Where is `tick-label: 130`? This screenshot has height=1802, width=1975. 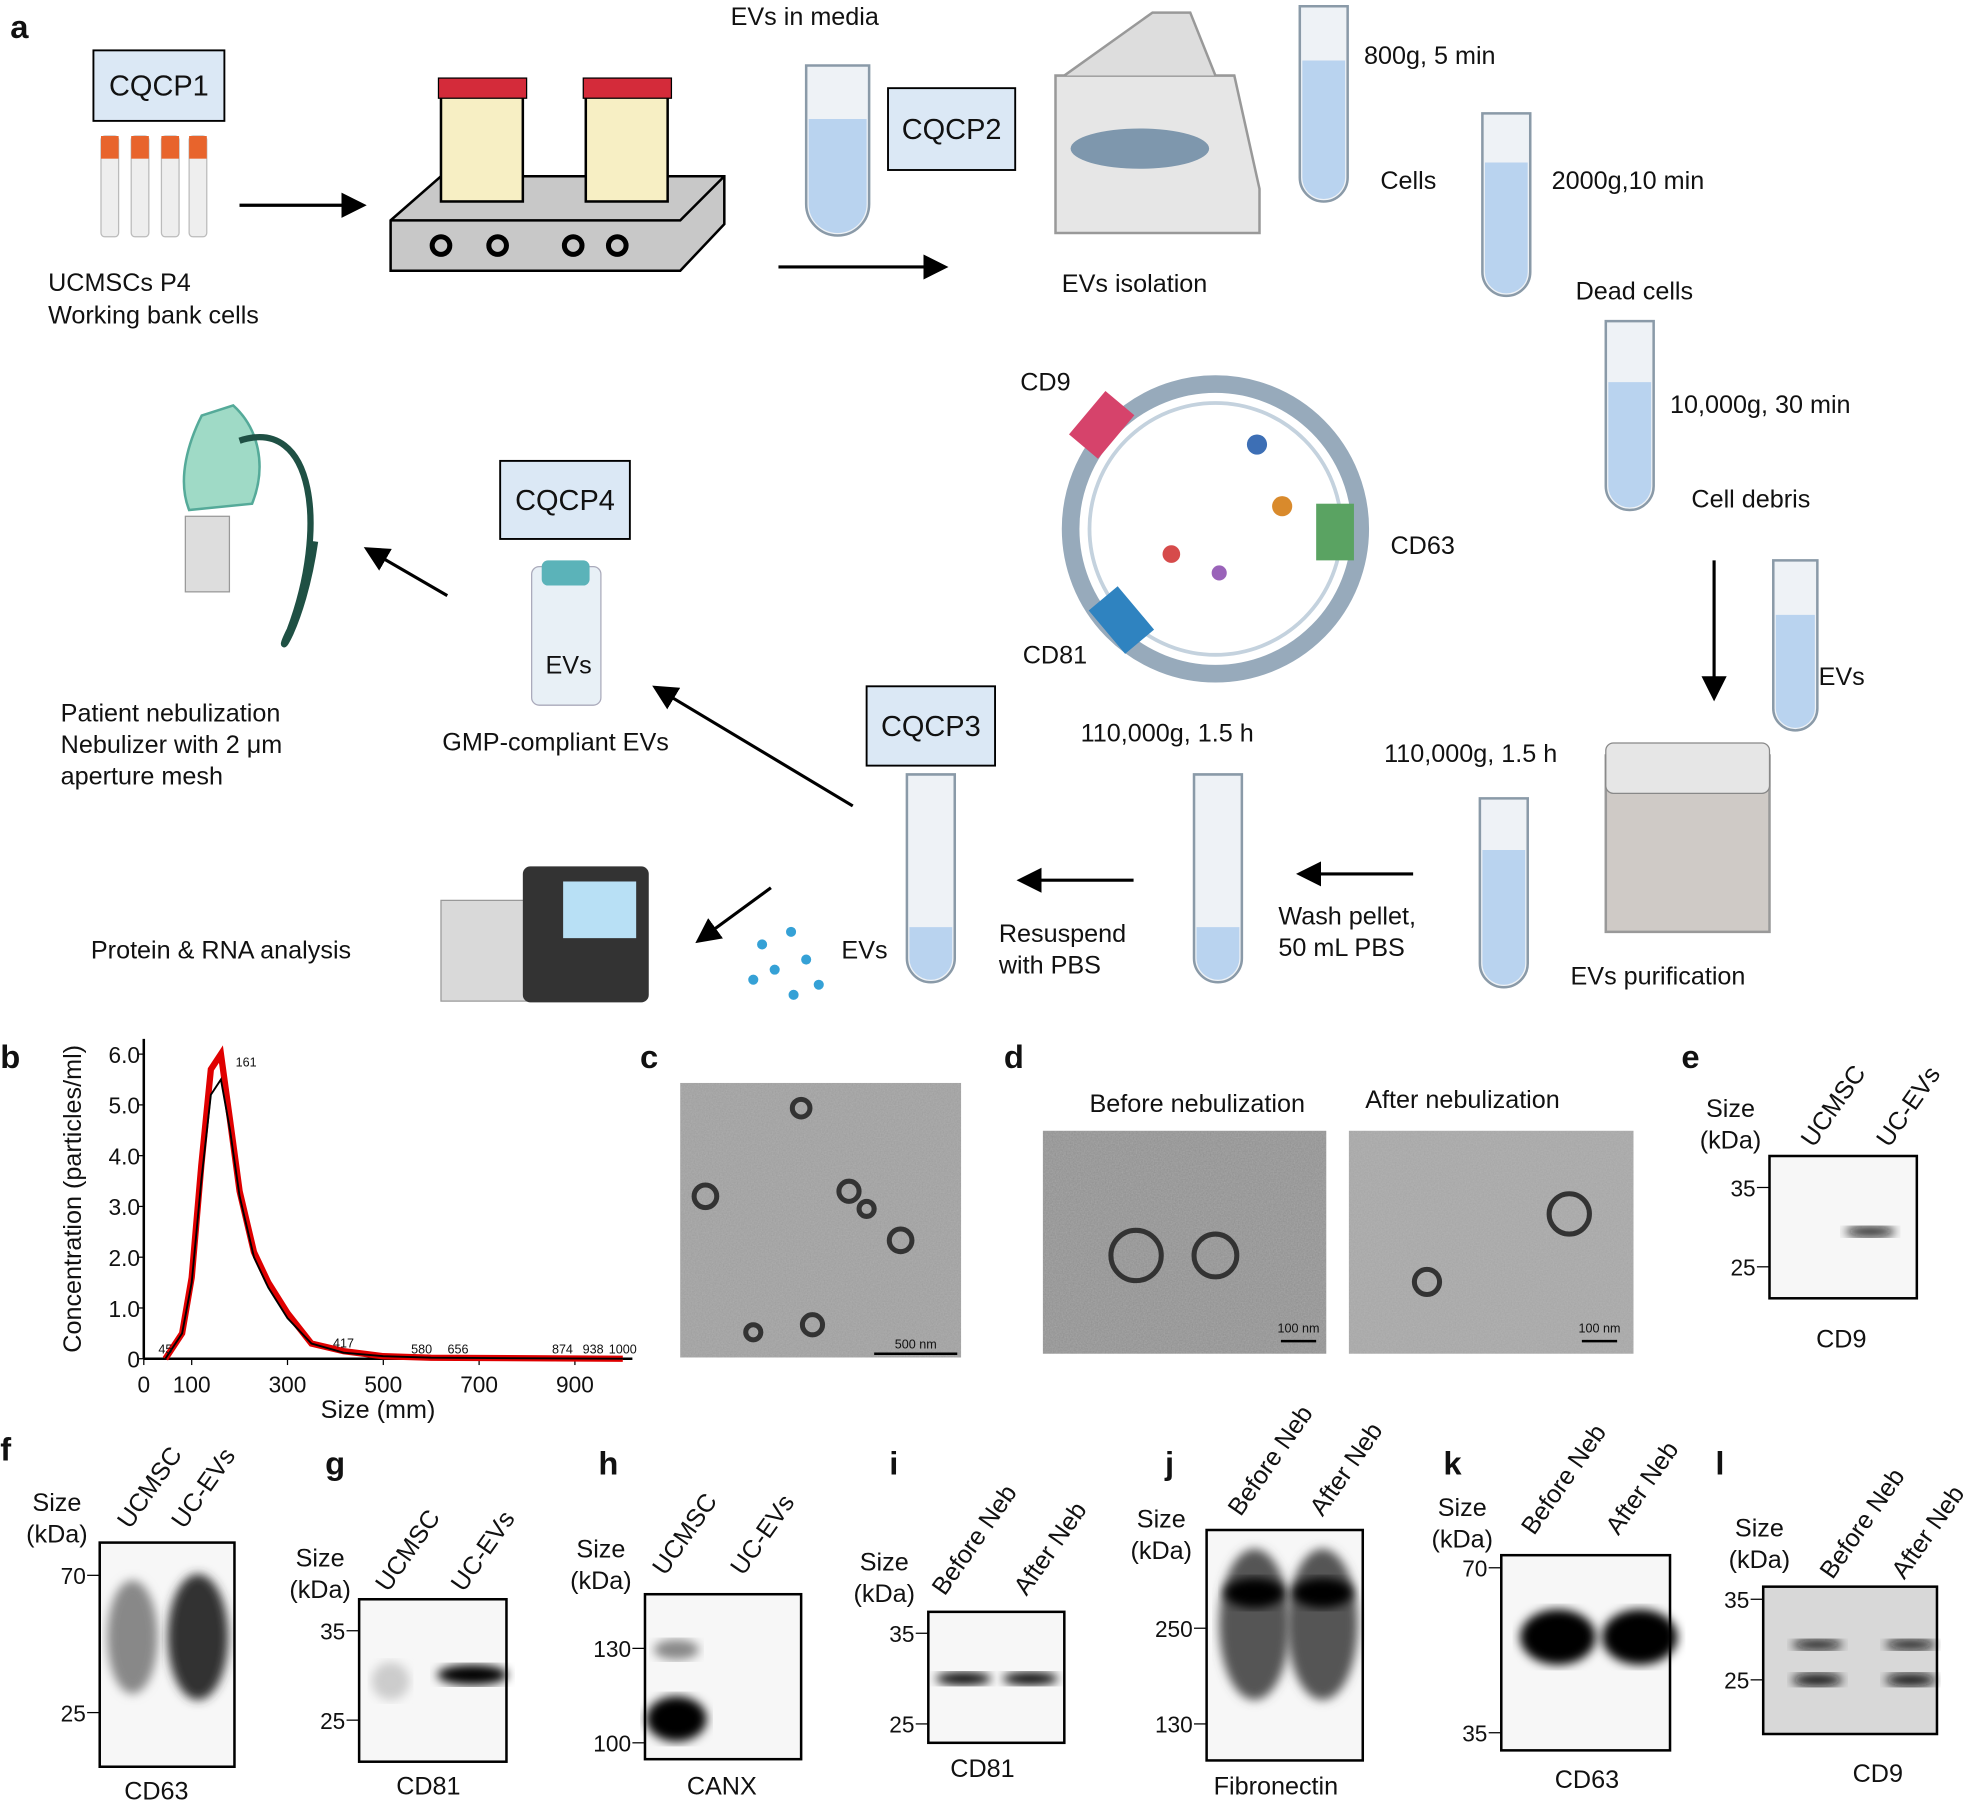 tick-label: 130 is located at coordinates (612, 1649).